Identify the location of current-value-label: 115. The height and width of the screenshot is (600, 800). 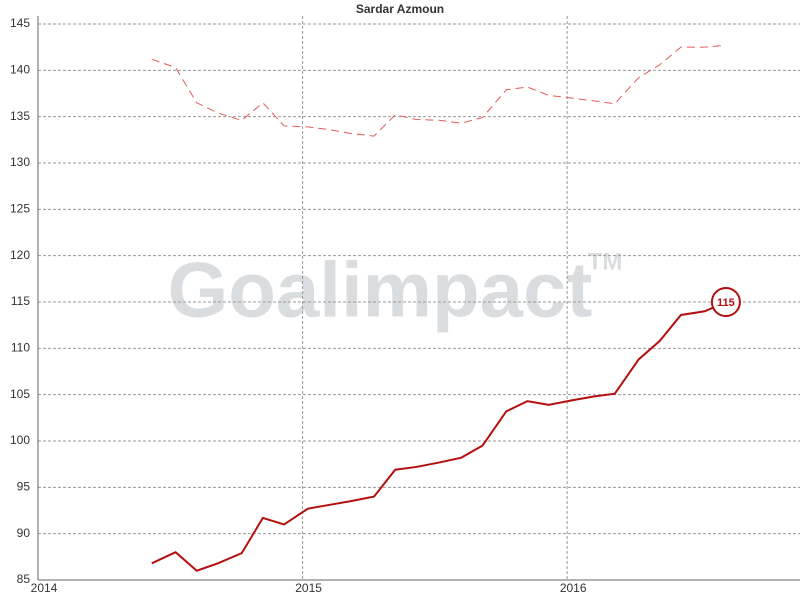
(726, 303).